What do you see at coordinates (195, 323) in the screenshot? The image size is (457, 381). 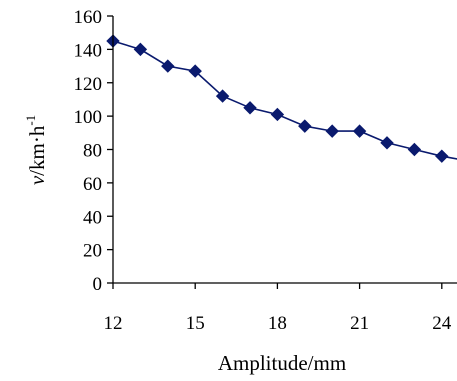 I see `x-tick-label: 15` at bounding box center [195, 323].